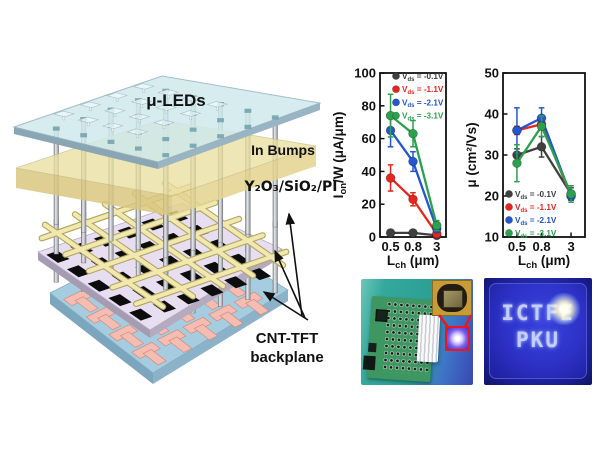  Describe the element at coordinates (564, 309) in the screenshot. I see `bright-led-spot` at that location.